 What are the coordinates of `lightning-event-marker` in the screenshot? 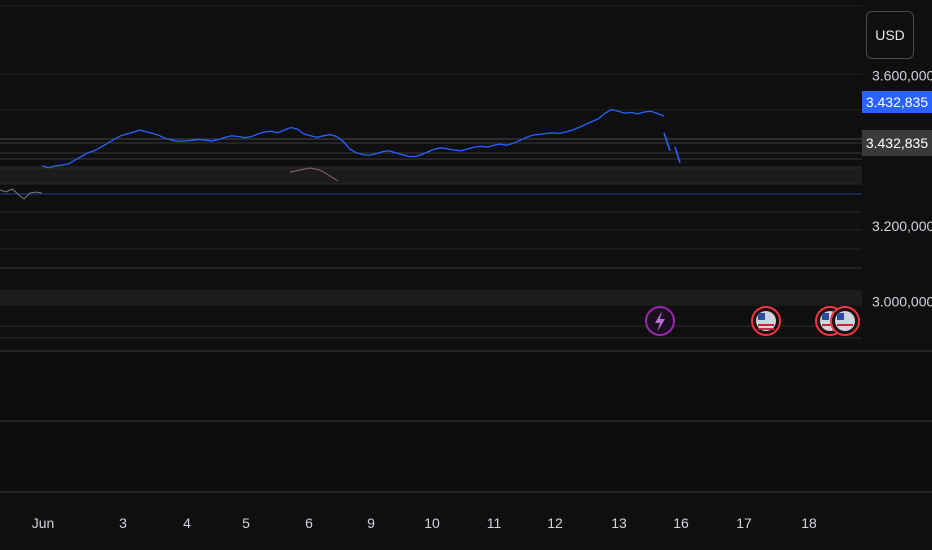 It's located at (660, 321).